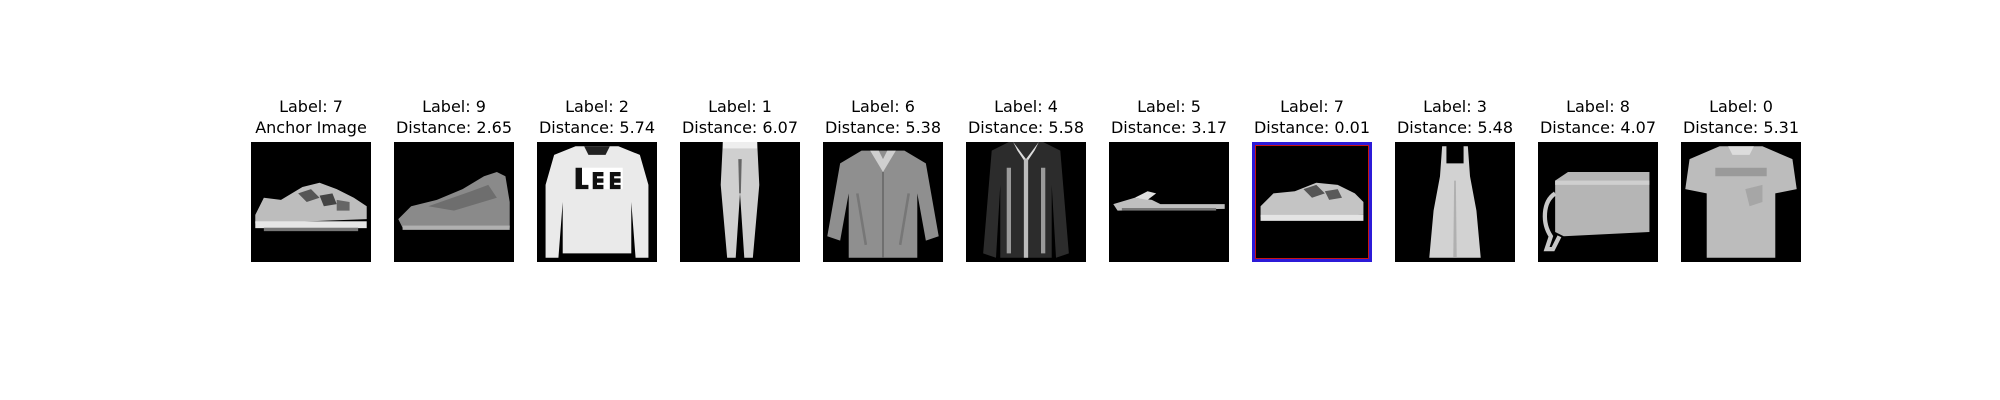 The height and width of the screenshot is (400, 2000). What do you see at coordinates (1598, 127) in the screenshot?
I see `panel-caption: Distance: 4.07` at bounding box center [1598, 127].